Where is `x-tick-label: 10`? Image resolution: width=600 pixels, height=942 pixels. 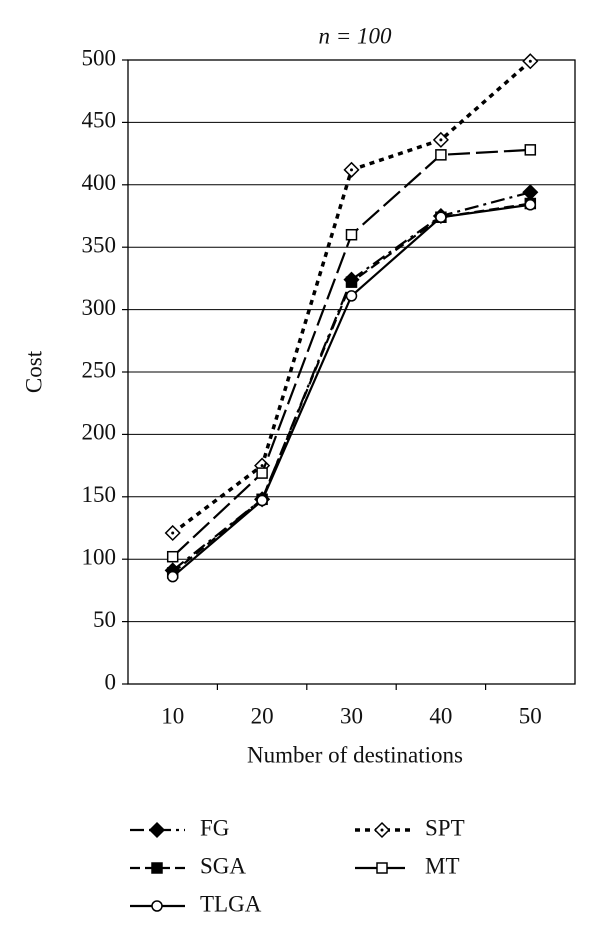 x-tick-label: 10 is located at coordinates (172, 715).